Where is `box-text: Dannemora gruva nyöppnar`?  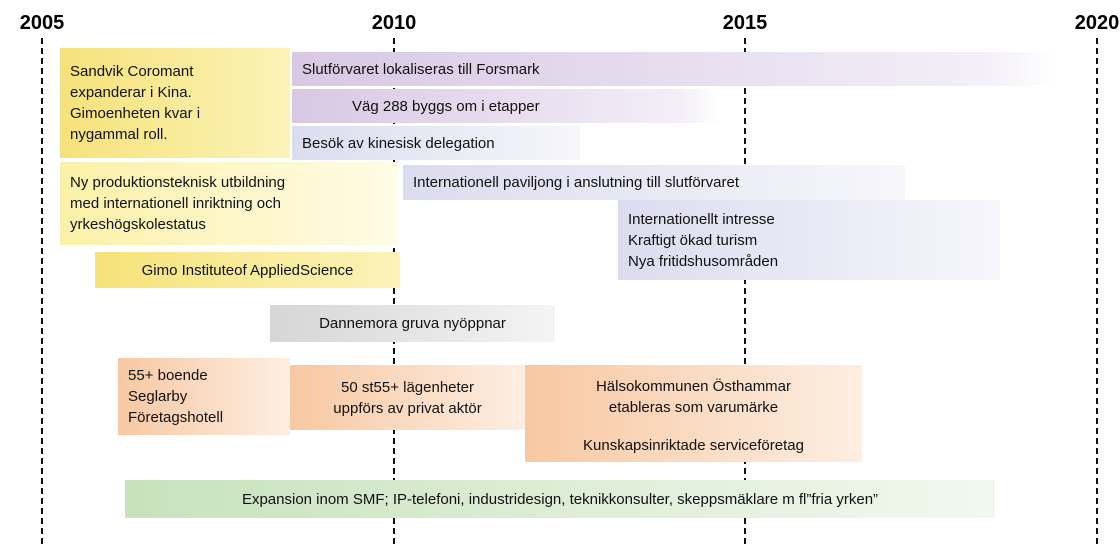 box-text: Dannemora gruva nyöppnar is located at coordinates (412, 323).